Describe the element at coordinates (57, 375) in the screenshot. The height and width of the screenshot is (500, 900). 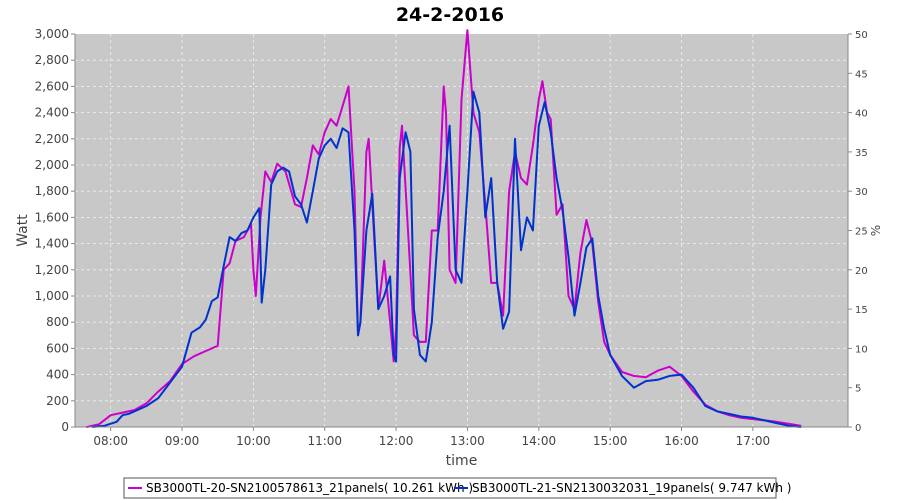
I see `y-tick-label: 400` at that location.